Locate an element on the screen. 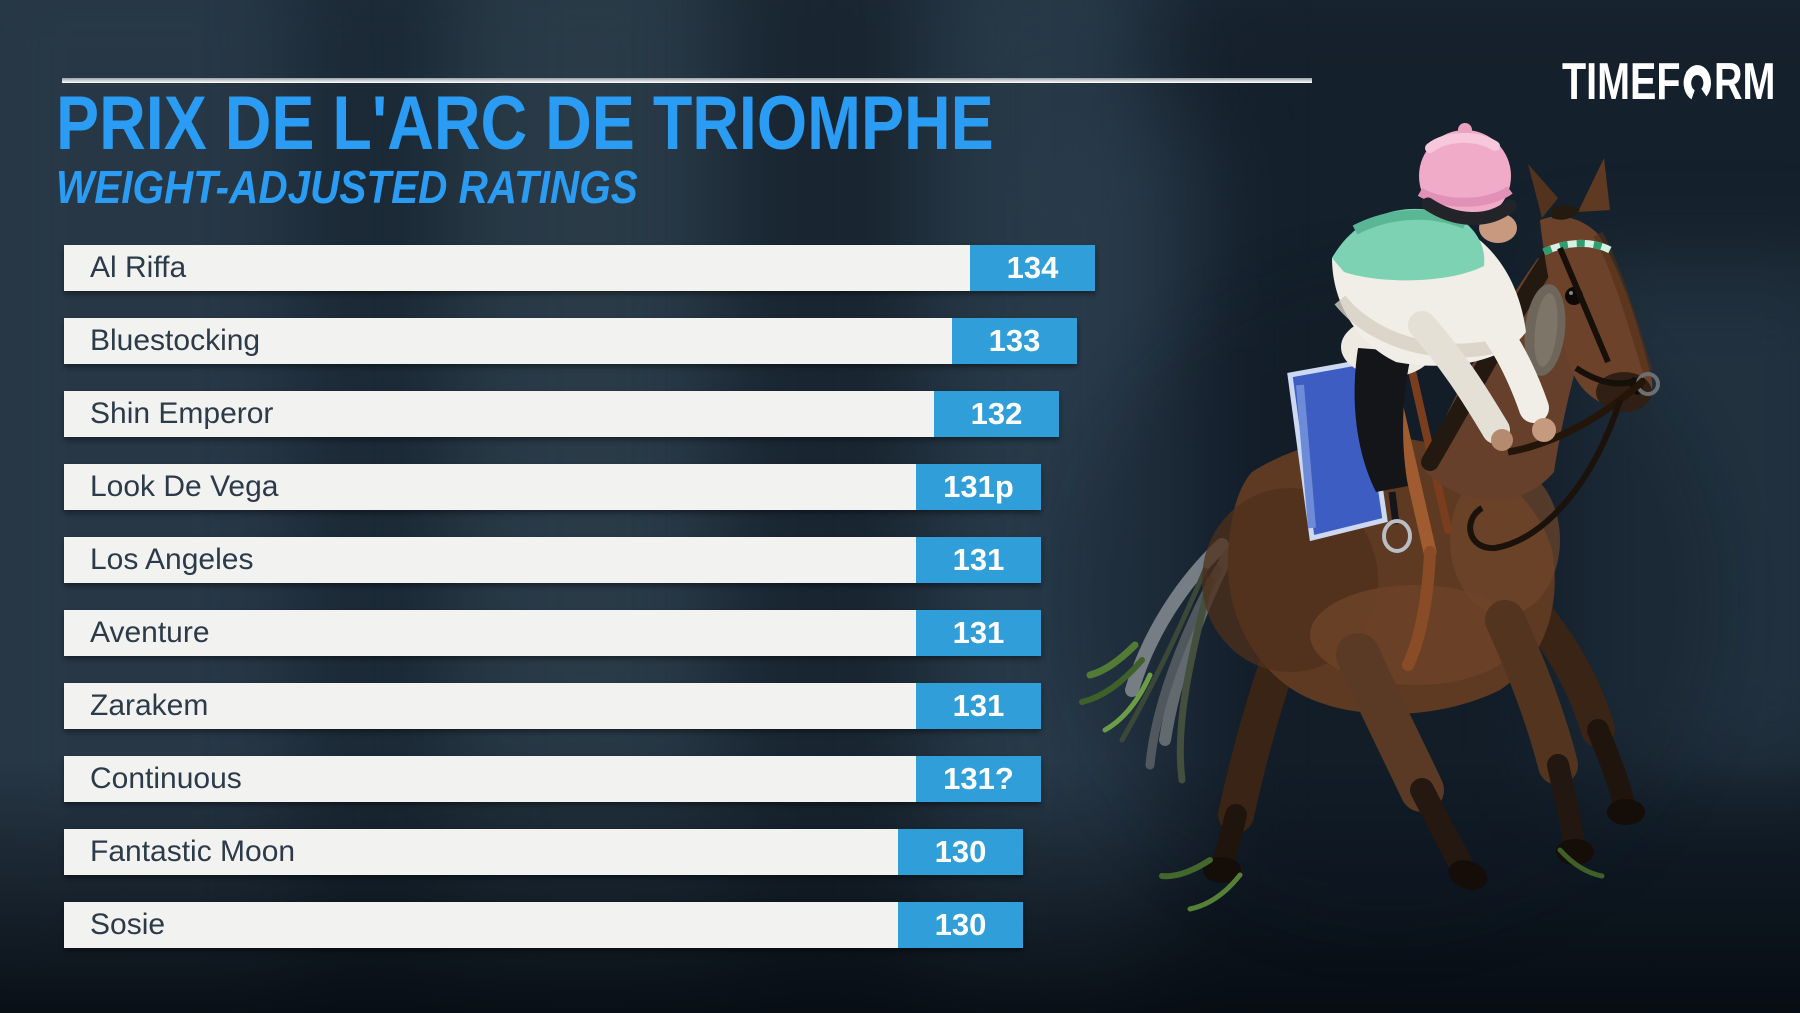 The image size is (1800, 1013). page-title: PRIX DE L'ARC DE TRIOMPHE is located at coordinates (525, 123).